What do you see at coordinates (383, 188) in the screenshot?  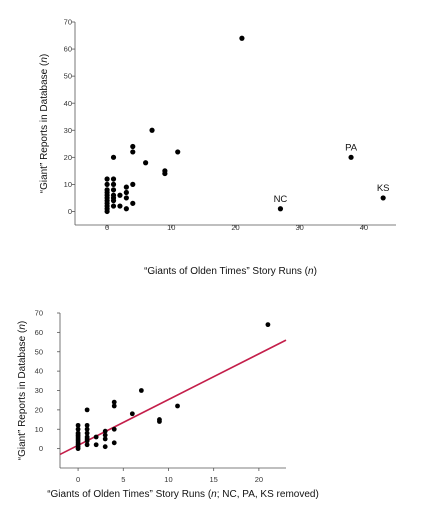 I see `point-annotation-label: KS` at bounding box center [383, 188].